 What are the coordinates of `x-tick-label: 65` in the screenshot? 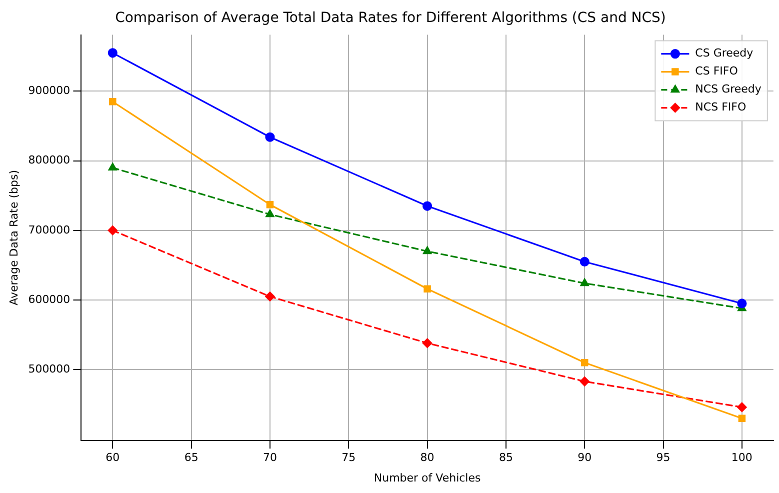 It's located at (191, 457).